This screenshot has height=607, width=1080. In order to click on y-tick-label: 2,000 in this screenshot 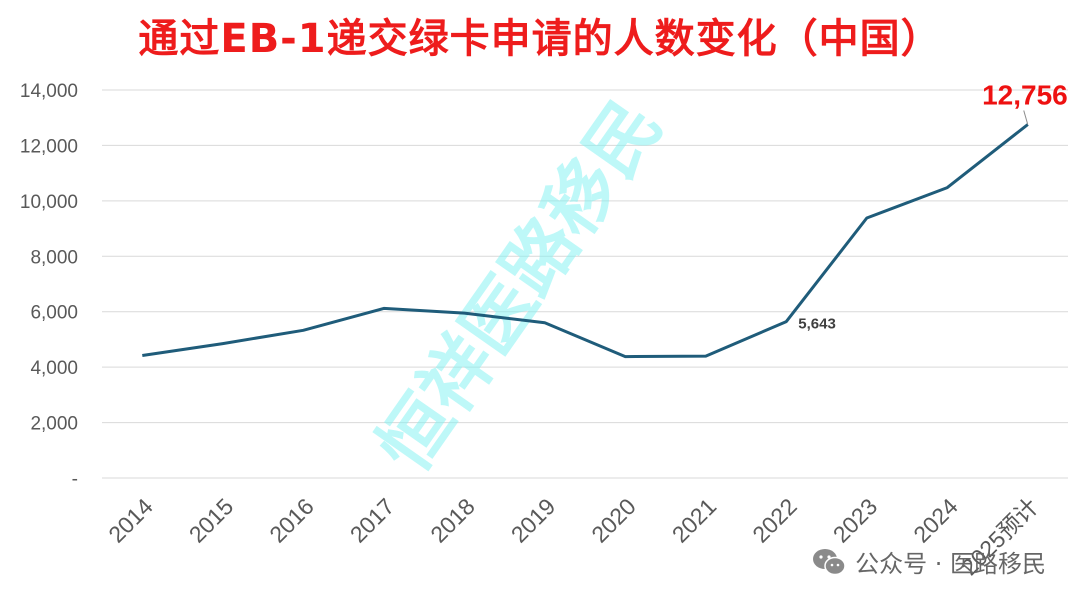, I will do `click(54, 424)`.